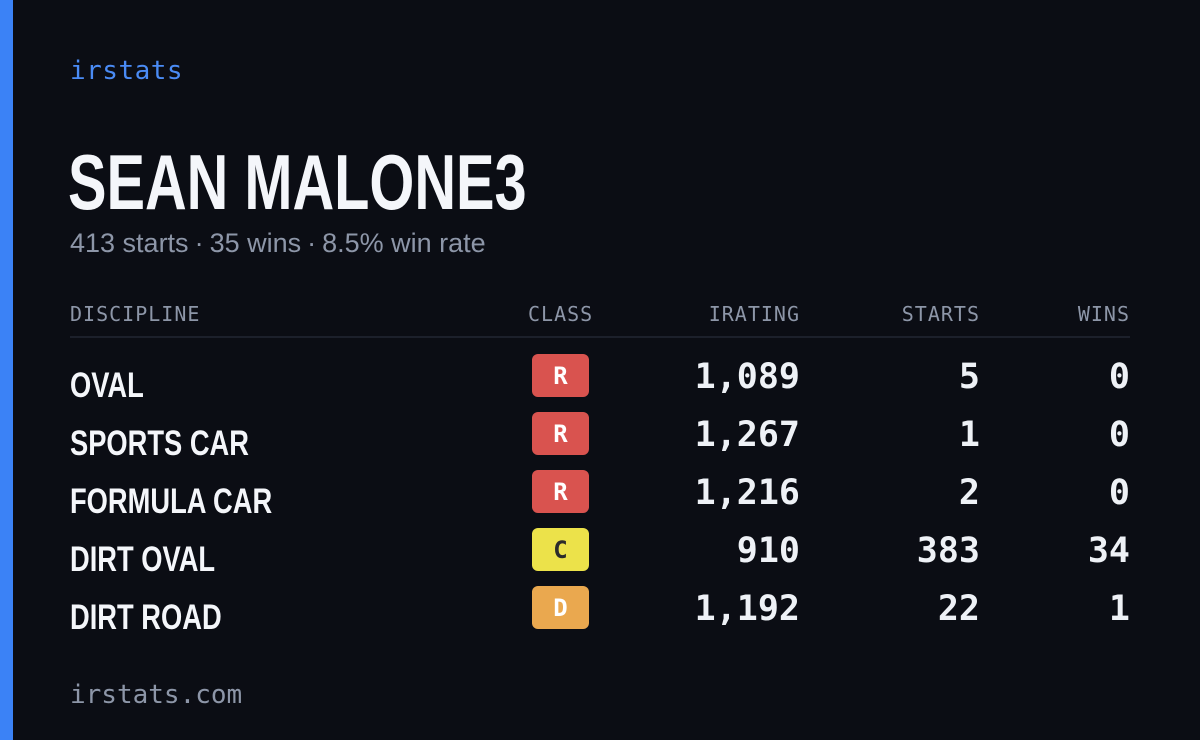 The image size is (1200, 740). Describe the element at coordinates (969, 435) in the screenshot. I see `starts-value: 1` at that location.